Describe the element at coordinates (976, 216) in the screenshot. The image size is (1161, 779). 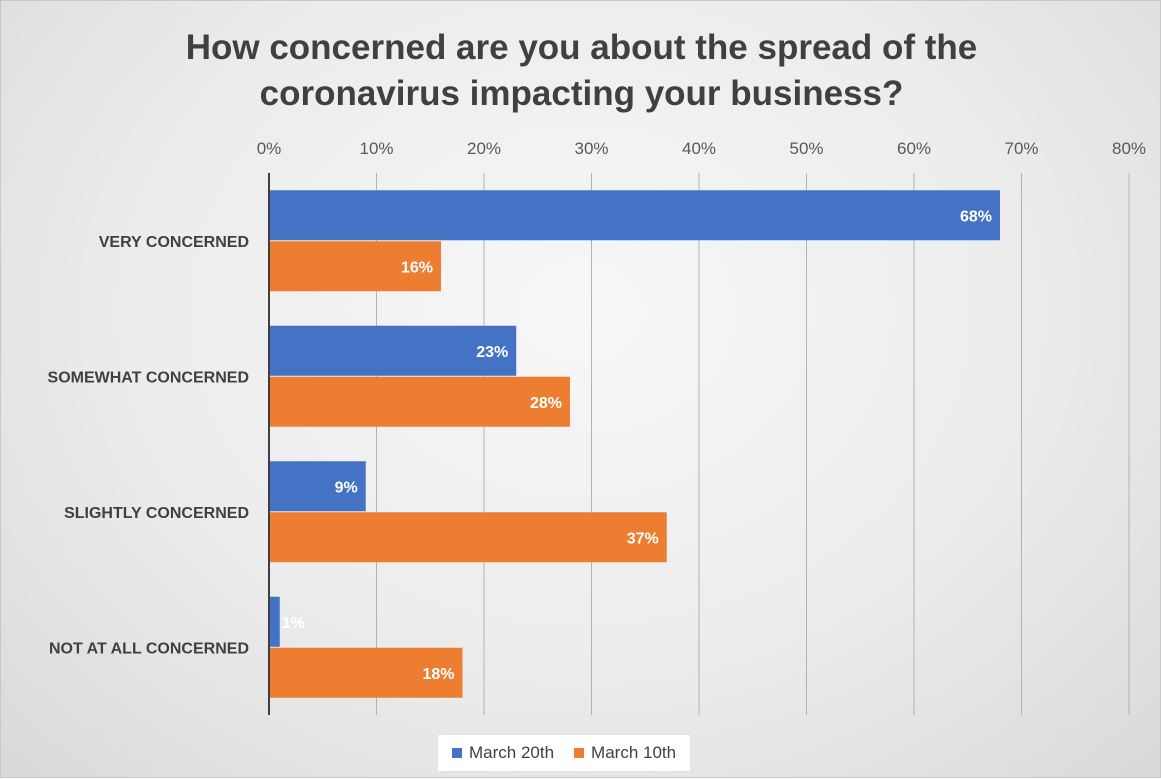
I see `data-label: 68%` at that location.